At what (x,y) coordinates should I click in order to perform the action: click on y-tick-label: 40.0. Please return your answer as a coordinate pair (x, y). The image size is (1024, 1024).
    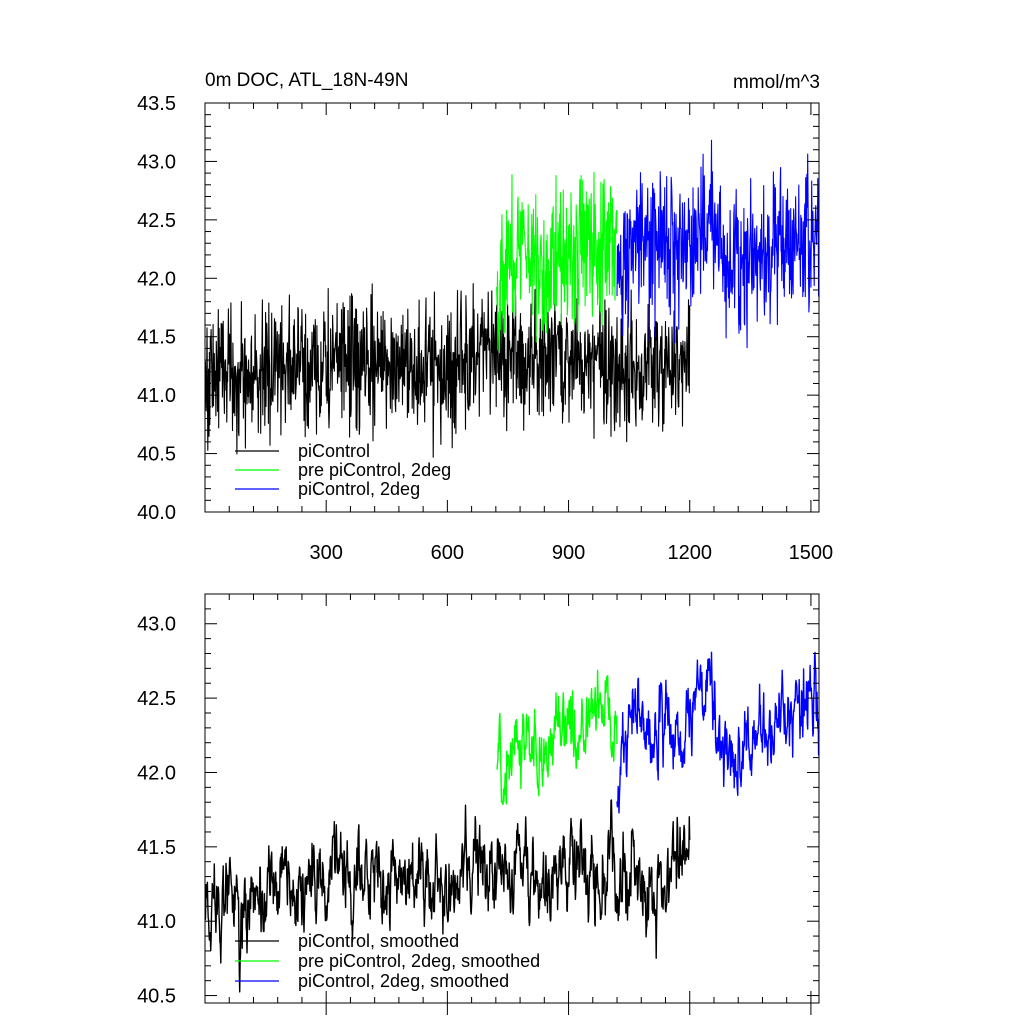
    Looking at the image, I should click on (156, 513).